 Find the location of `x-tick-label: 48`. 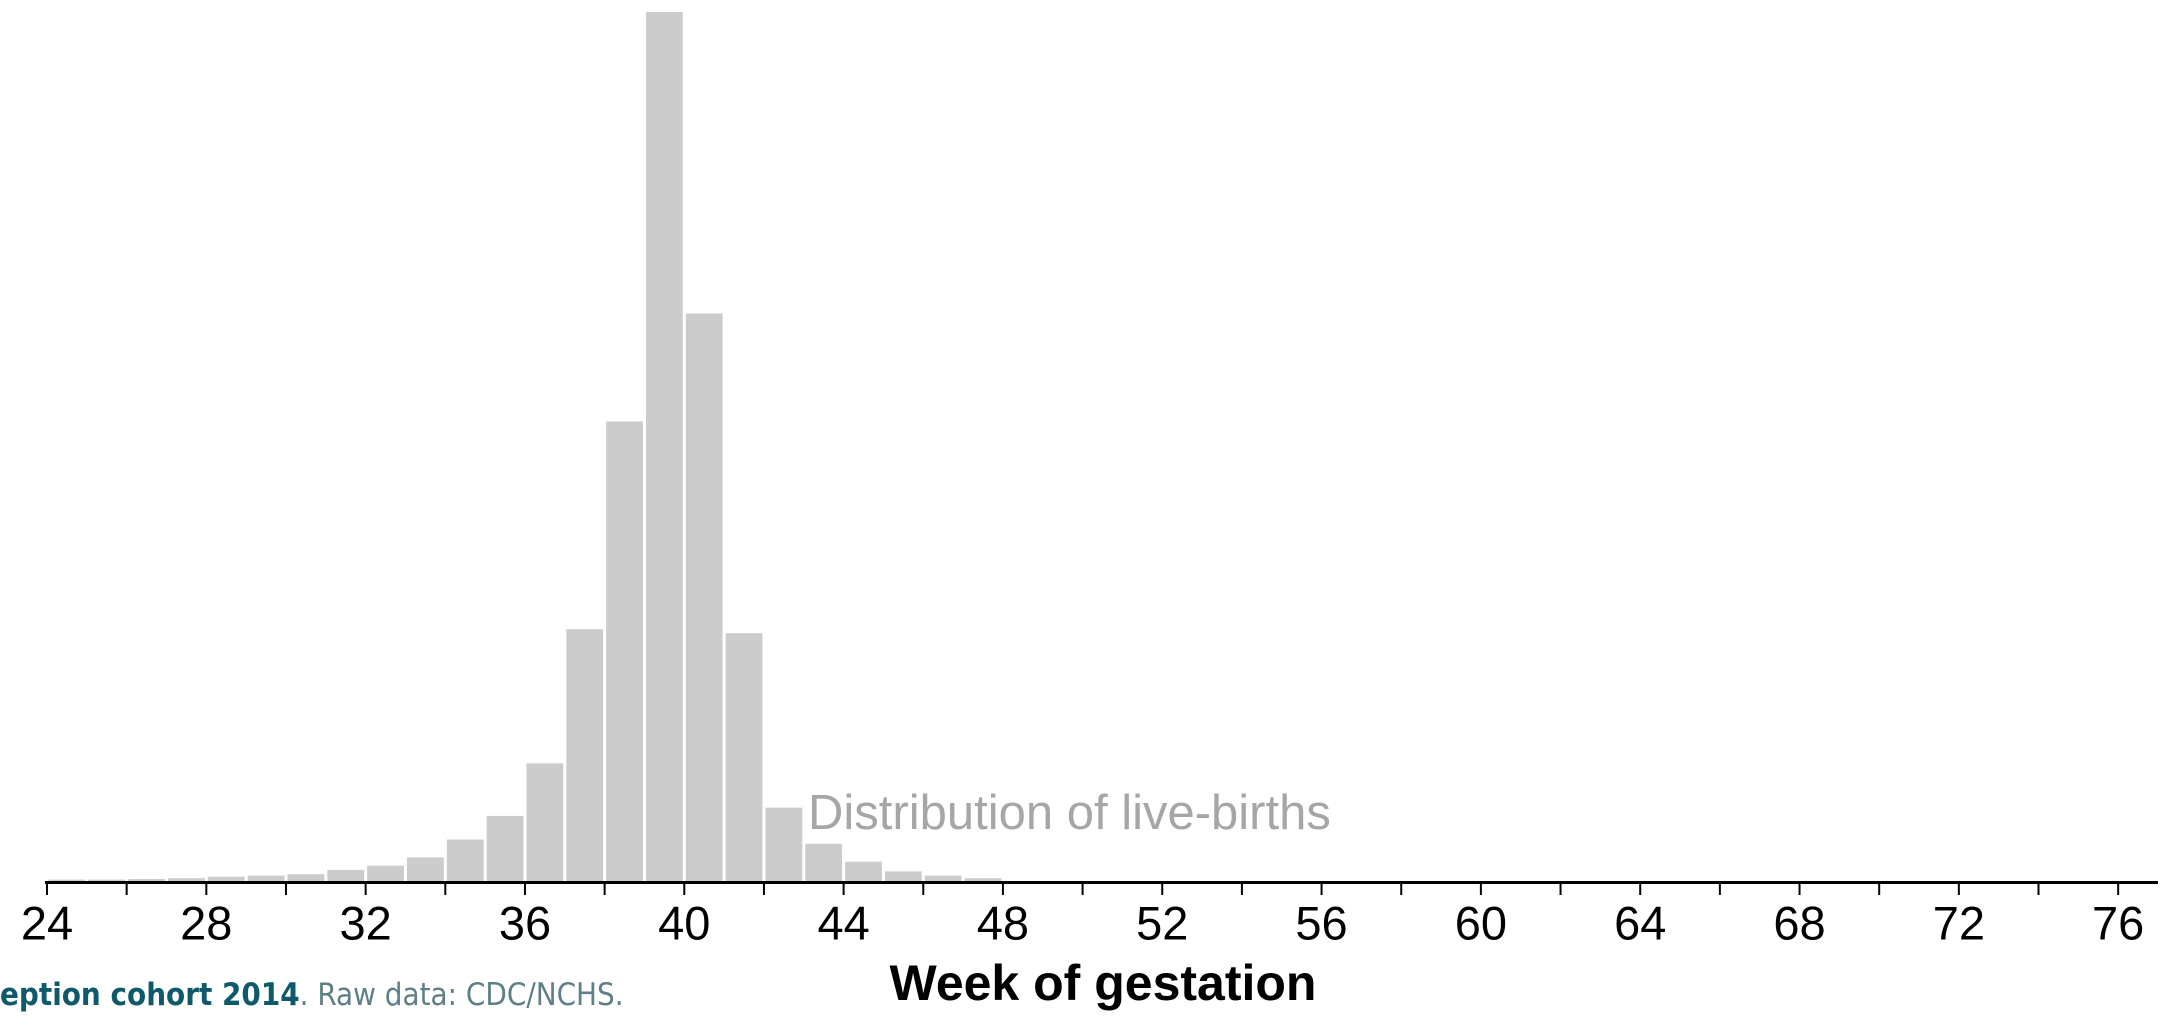

x-tick-label: 48 is located at coordinates (1003, 922).